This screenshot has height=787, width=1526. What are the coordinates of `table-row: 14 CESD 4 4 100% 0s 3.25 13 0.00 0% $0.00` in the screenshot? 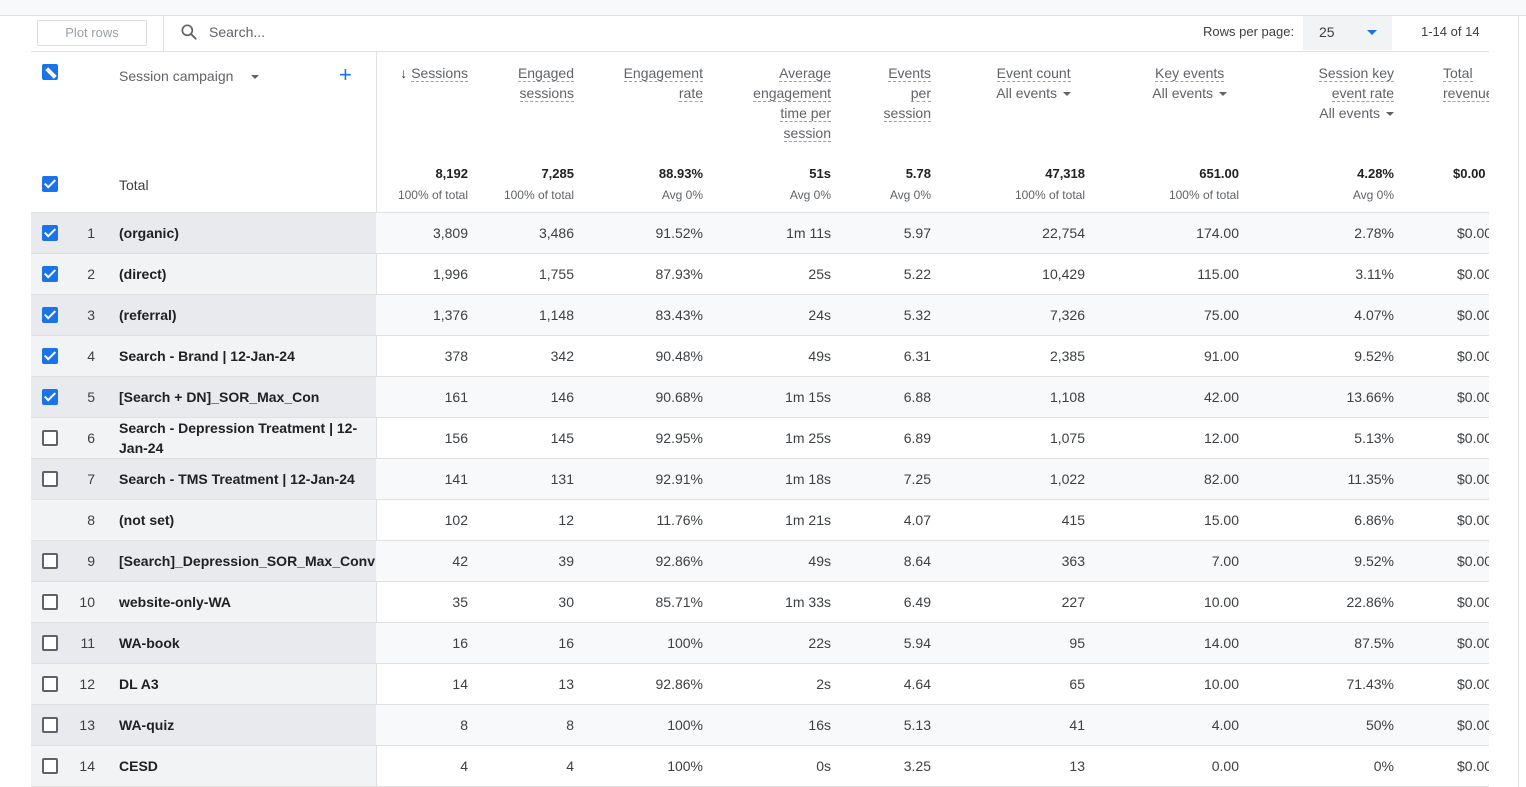 It's located at (760, 766).